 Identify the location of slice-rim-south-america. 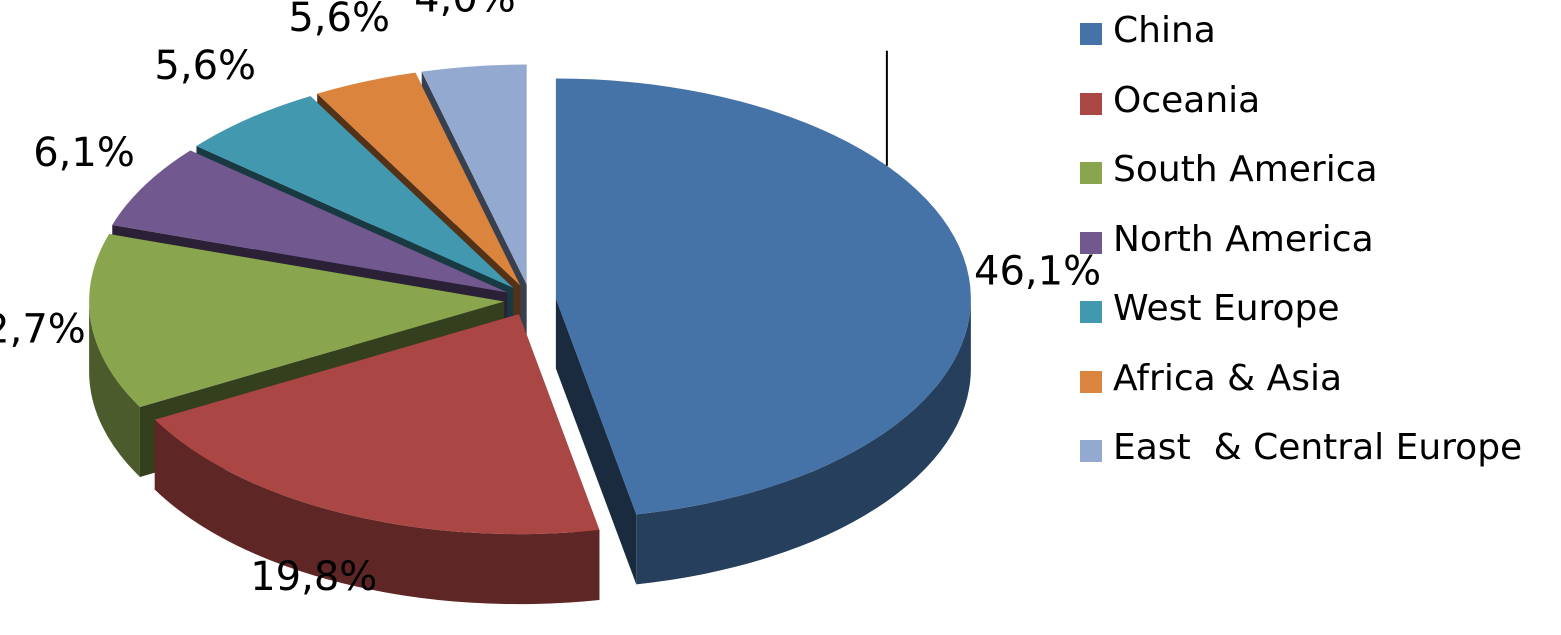
(114, 389).